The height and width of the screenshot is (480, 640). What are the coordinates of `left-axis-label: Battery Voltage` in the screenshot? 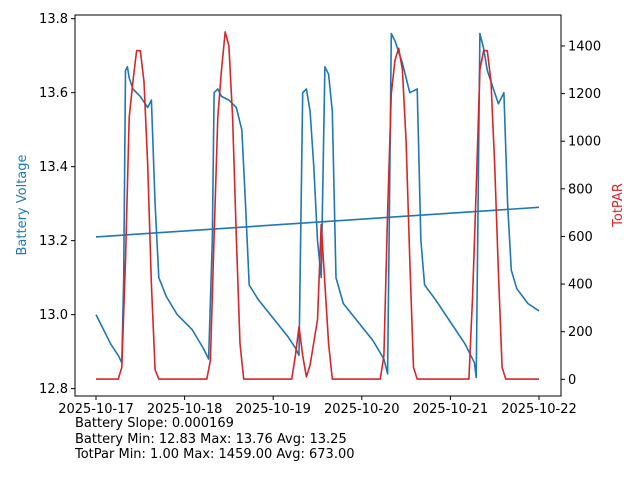 It's located at (22, 204).